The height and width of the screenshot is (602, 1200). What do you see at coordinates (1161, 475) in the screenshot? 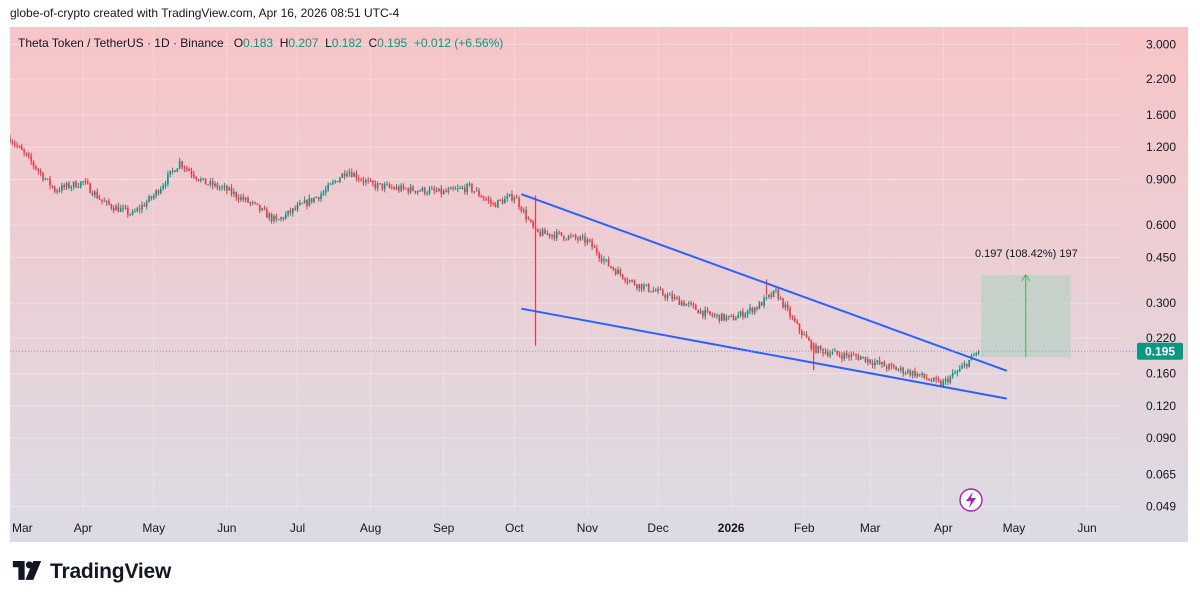
I see `y-tick-label: 0.065` at bounding box center [1161, 475].